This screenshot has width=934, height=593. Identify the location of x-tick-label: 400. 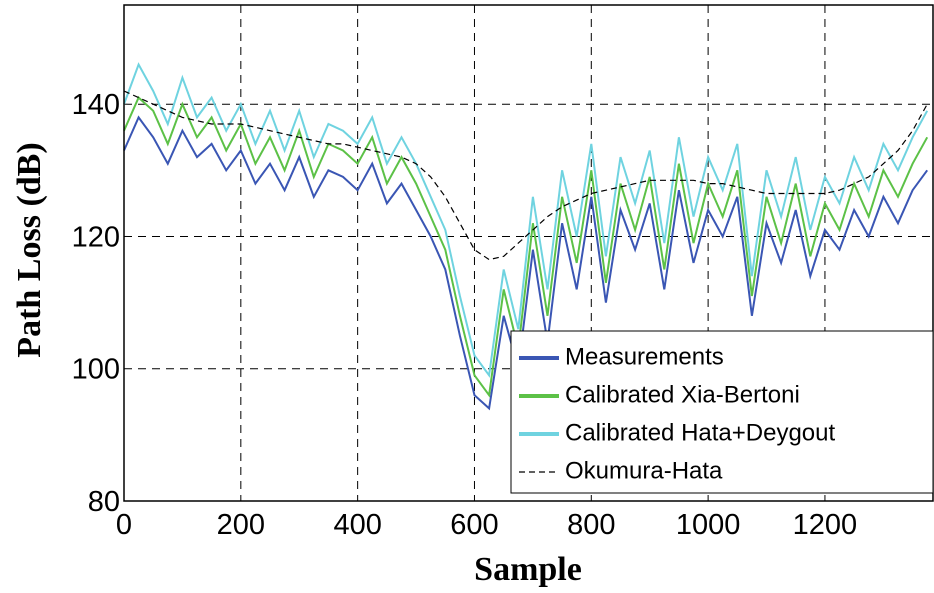
(357, 525).